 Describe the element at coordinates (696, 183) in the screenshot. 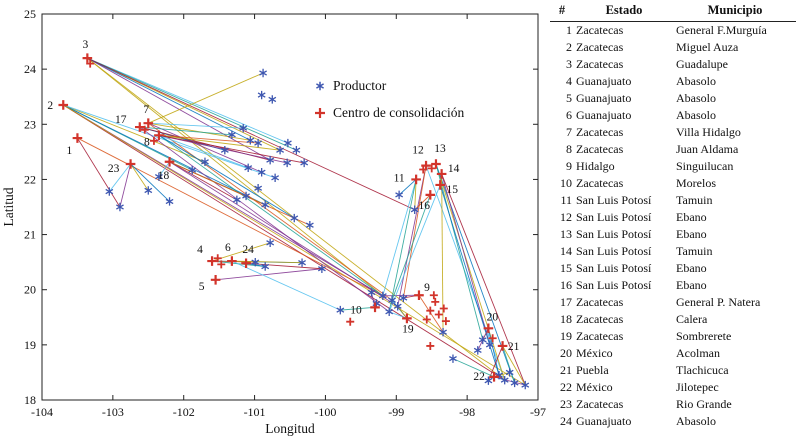

I see `municipio-cell: Morelos` at that location.